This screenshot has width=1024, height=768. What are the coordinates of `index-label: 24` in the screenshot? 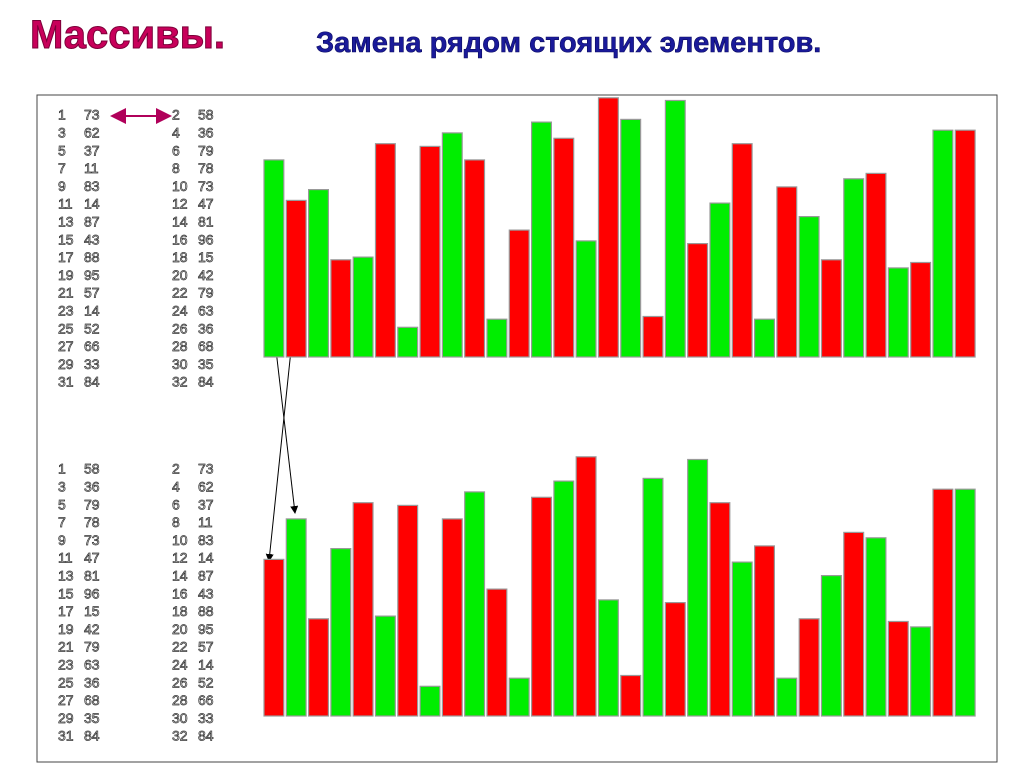 It's located at (180, 665).